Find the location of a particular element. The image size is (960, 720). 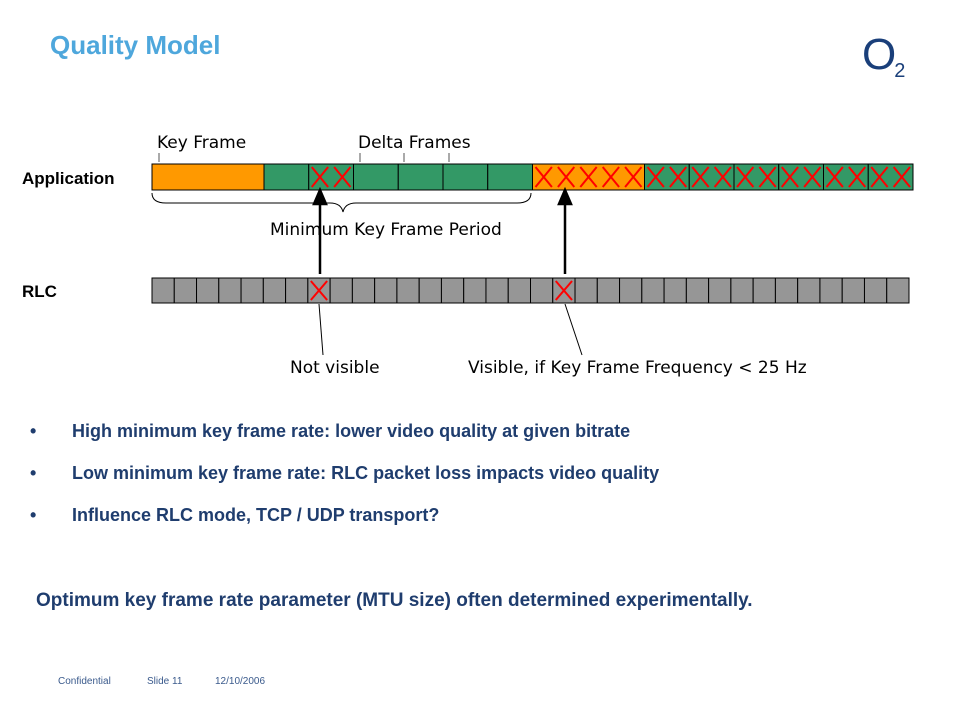

key-frame-label: Key Frame is located at coordinates (201, 143).